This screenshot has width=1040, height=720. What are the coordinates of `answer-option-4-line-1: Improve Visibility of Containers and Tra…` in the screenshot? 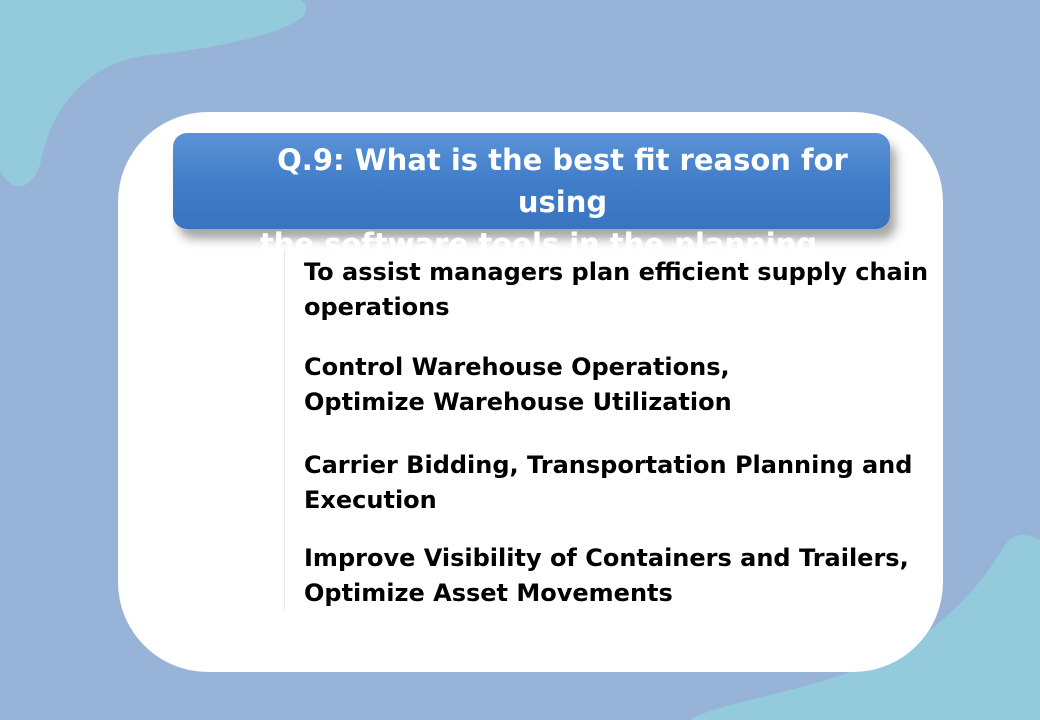 It's located at (606, 558).